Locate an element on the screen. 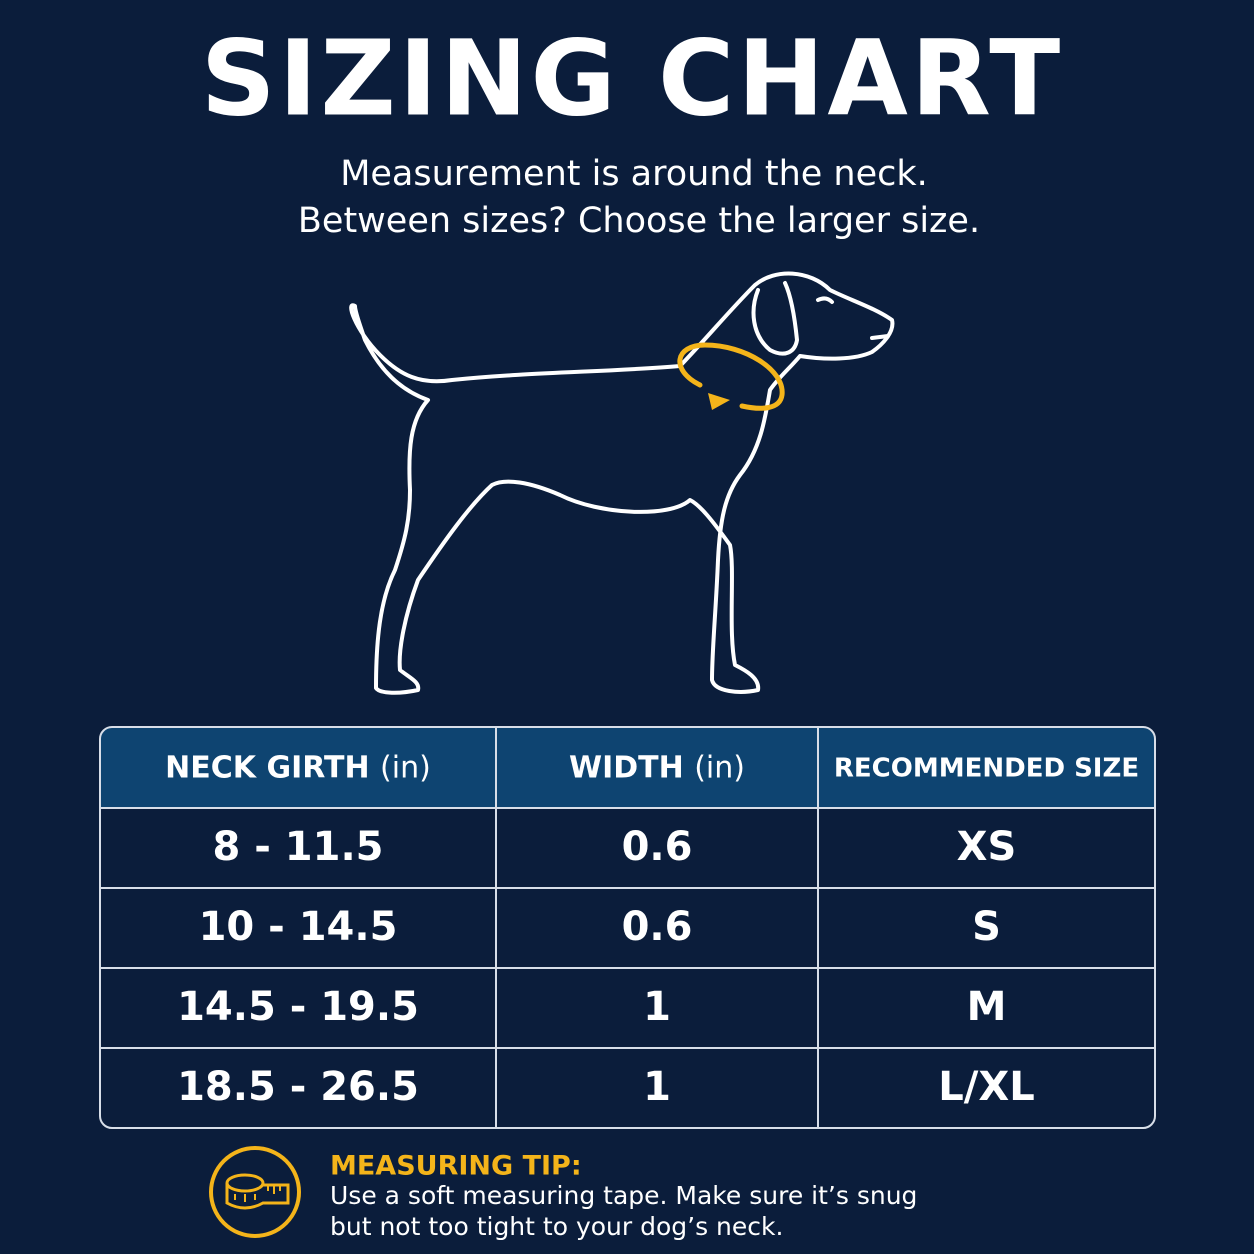 The width and height of the screenshot is (1254, 1254). column-header: NECK GIRTH (in) is located at coordinates (298, 767).